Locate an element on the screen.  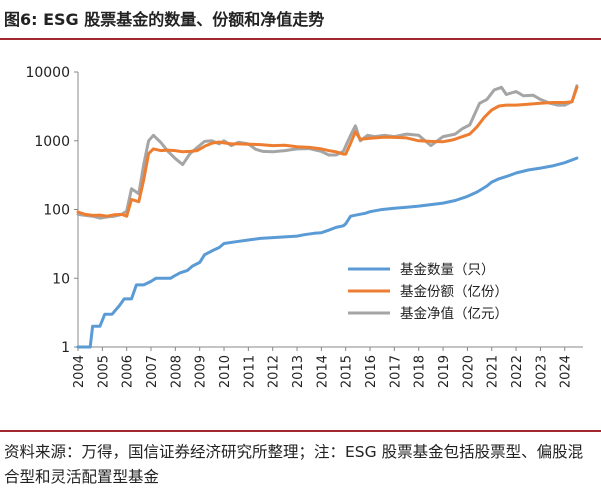
x-tick-label: 2021 is located at coordinates (493, 371).